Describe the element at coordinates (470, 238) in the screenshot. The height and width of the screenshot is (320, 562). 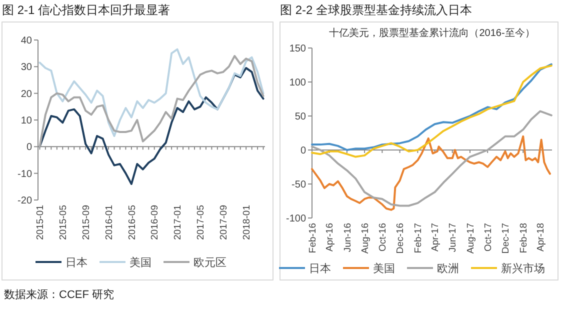
I see `x-tick-label: Aug-17` at that location.